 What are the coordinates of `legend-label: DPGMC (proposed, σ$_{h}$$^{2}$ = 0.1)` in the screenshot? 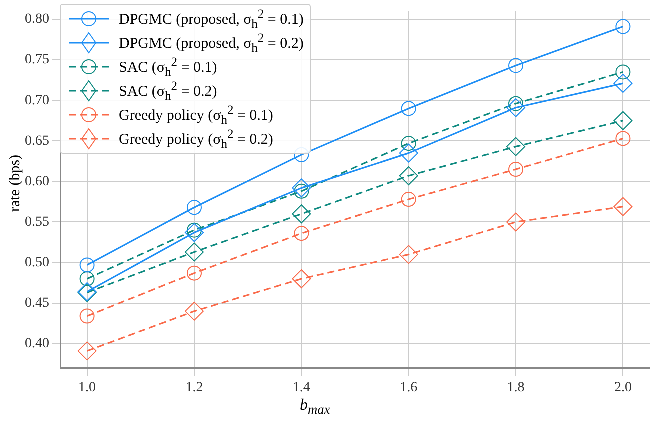 It's located at (211, 19).